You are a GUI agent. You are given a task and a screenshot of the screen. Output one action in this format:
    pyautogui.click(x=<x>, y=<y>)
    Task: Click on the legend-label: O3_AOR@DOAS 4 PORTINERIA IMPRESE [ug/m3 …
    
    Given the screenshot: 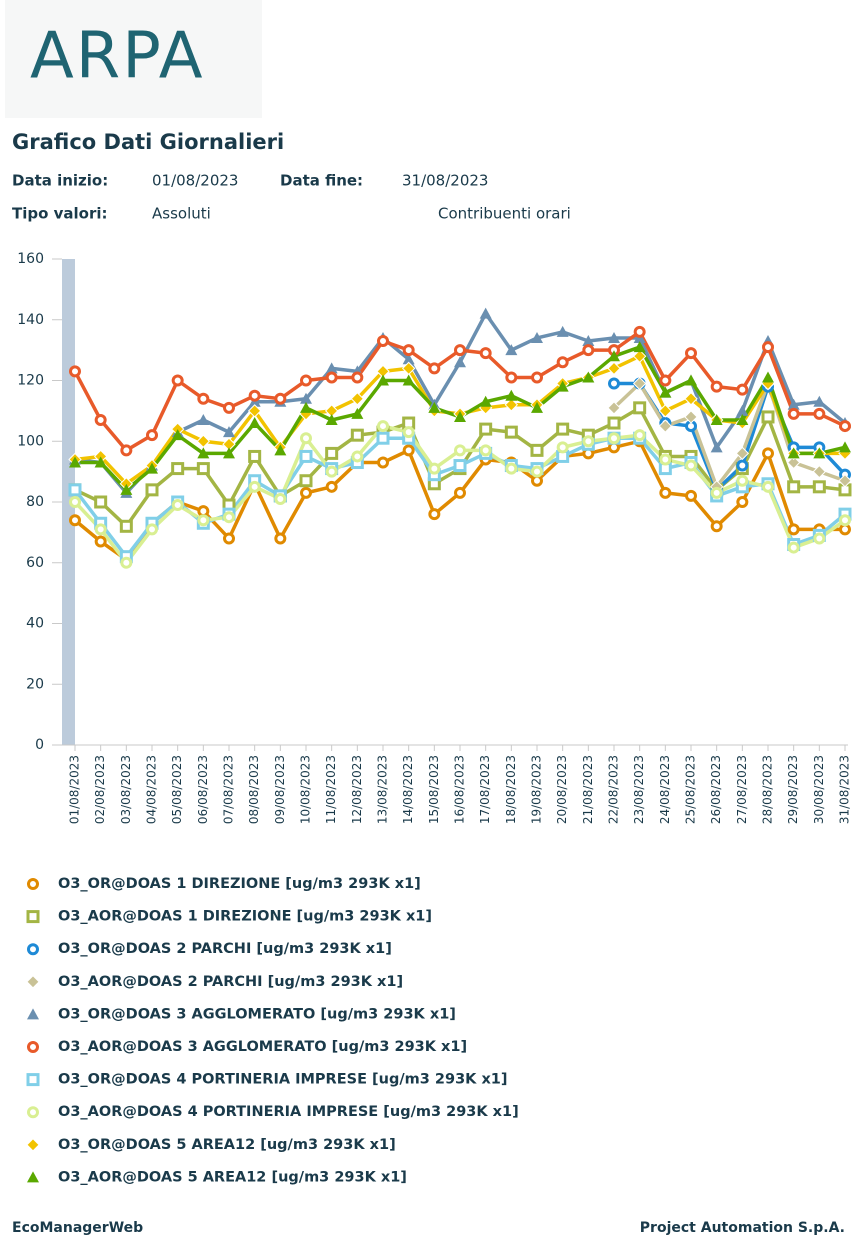 What is the action you would take?
    pyautogui.click(x=288, y=1112)
    